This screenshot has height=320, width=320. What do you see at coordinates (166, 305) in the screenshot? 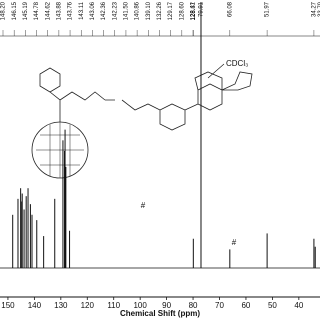
I see `x-tick-label: 90` at bounding box center [166, 305].